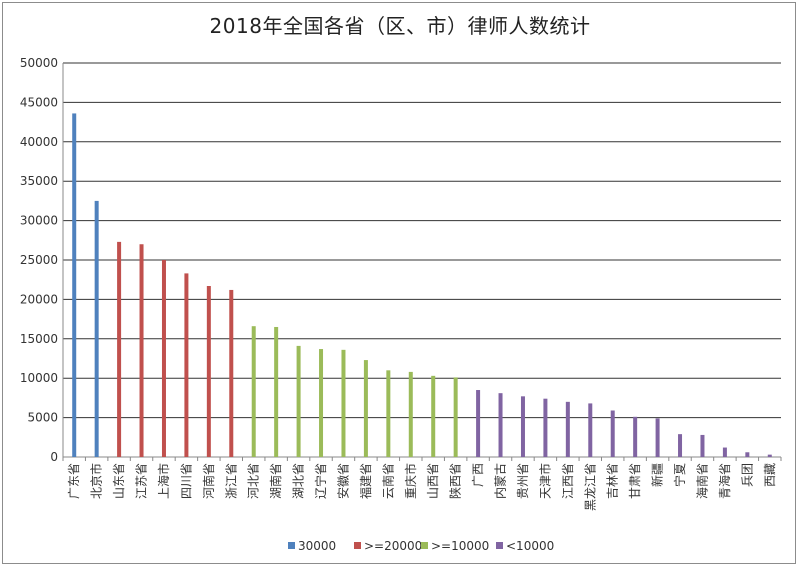 This screenshot has height=568, width=800. Describe the element at coordinates (39, 142) in the screenshot. I see `y-tick-label: 40000` at that location.